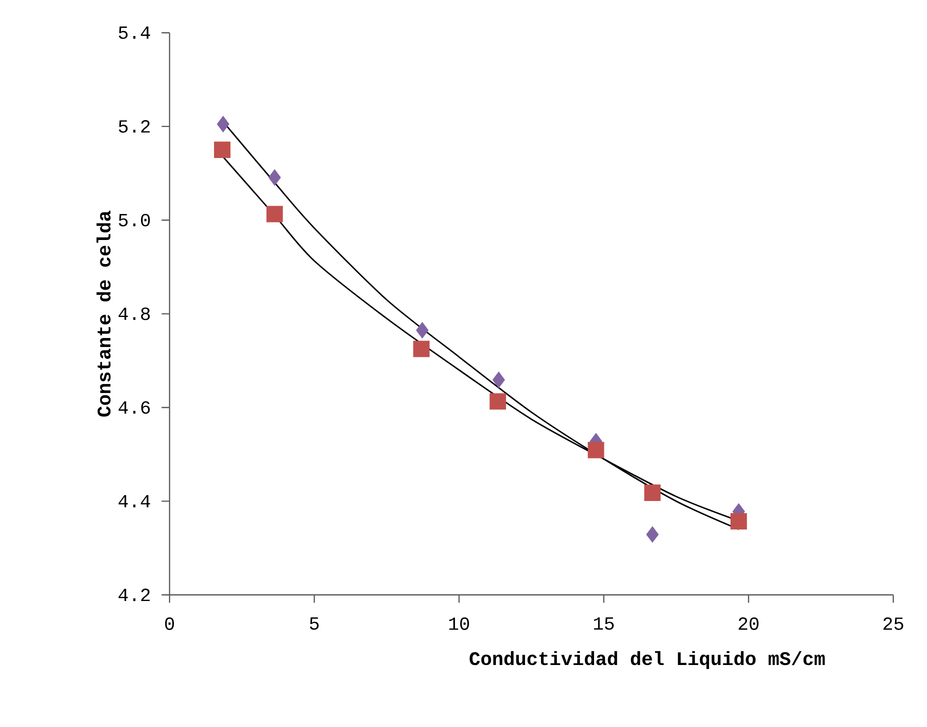  I want to click on y-axis-title: Constante de celda, so click(103, 313).